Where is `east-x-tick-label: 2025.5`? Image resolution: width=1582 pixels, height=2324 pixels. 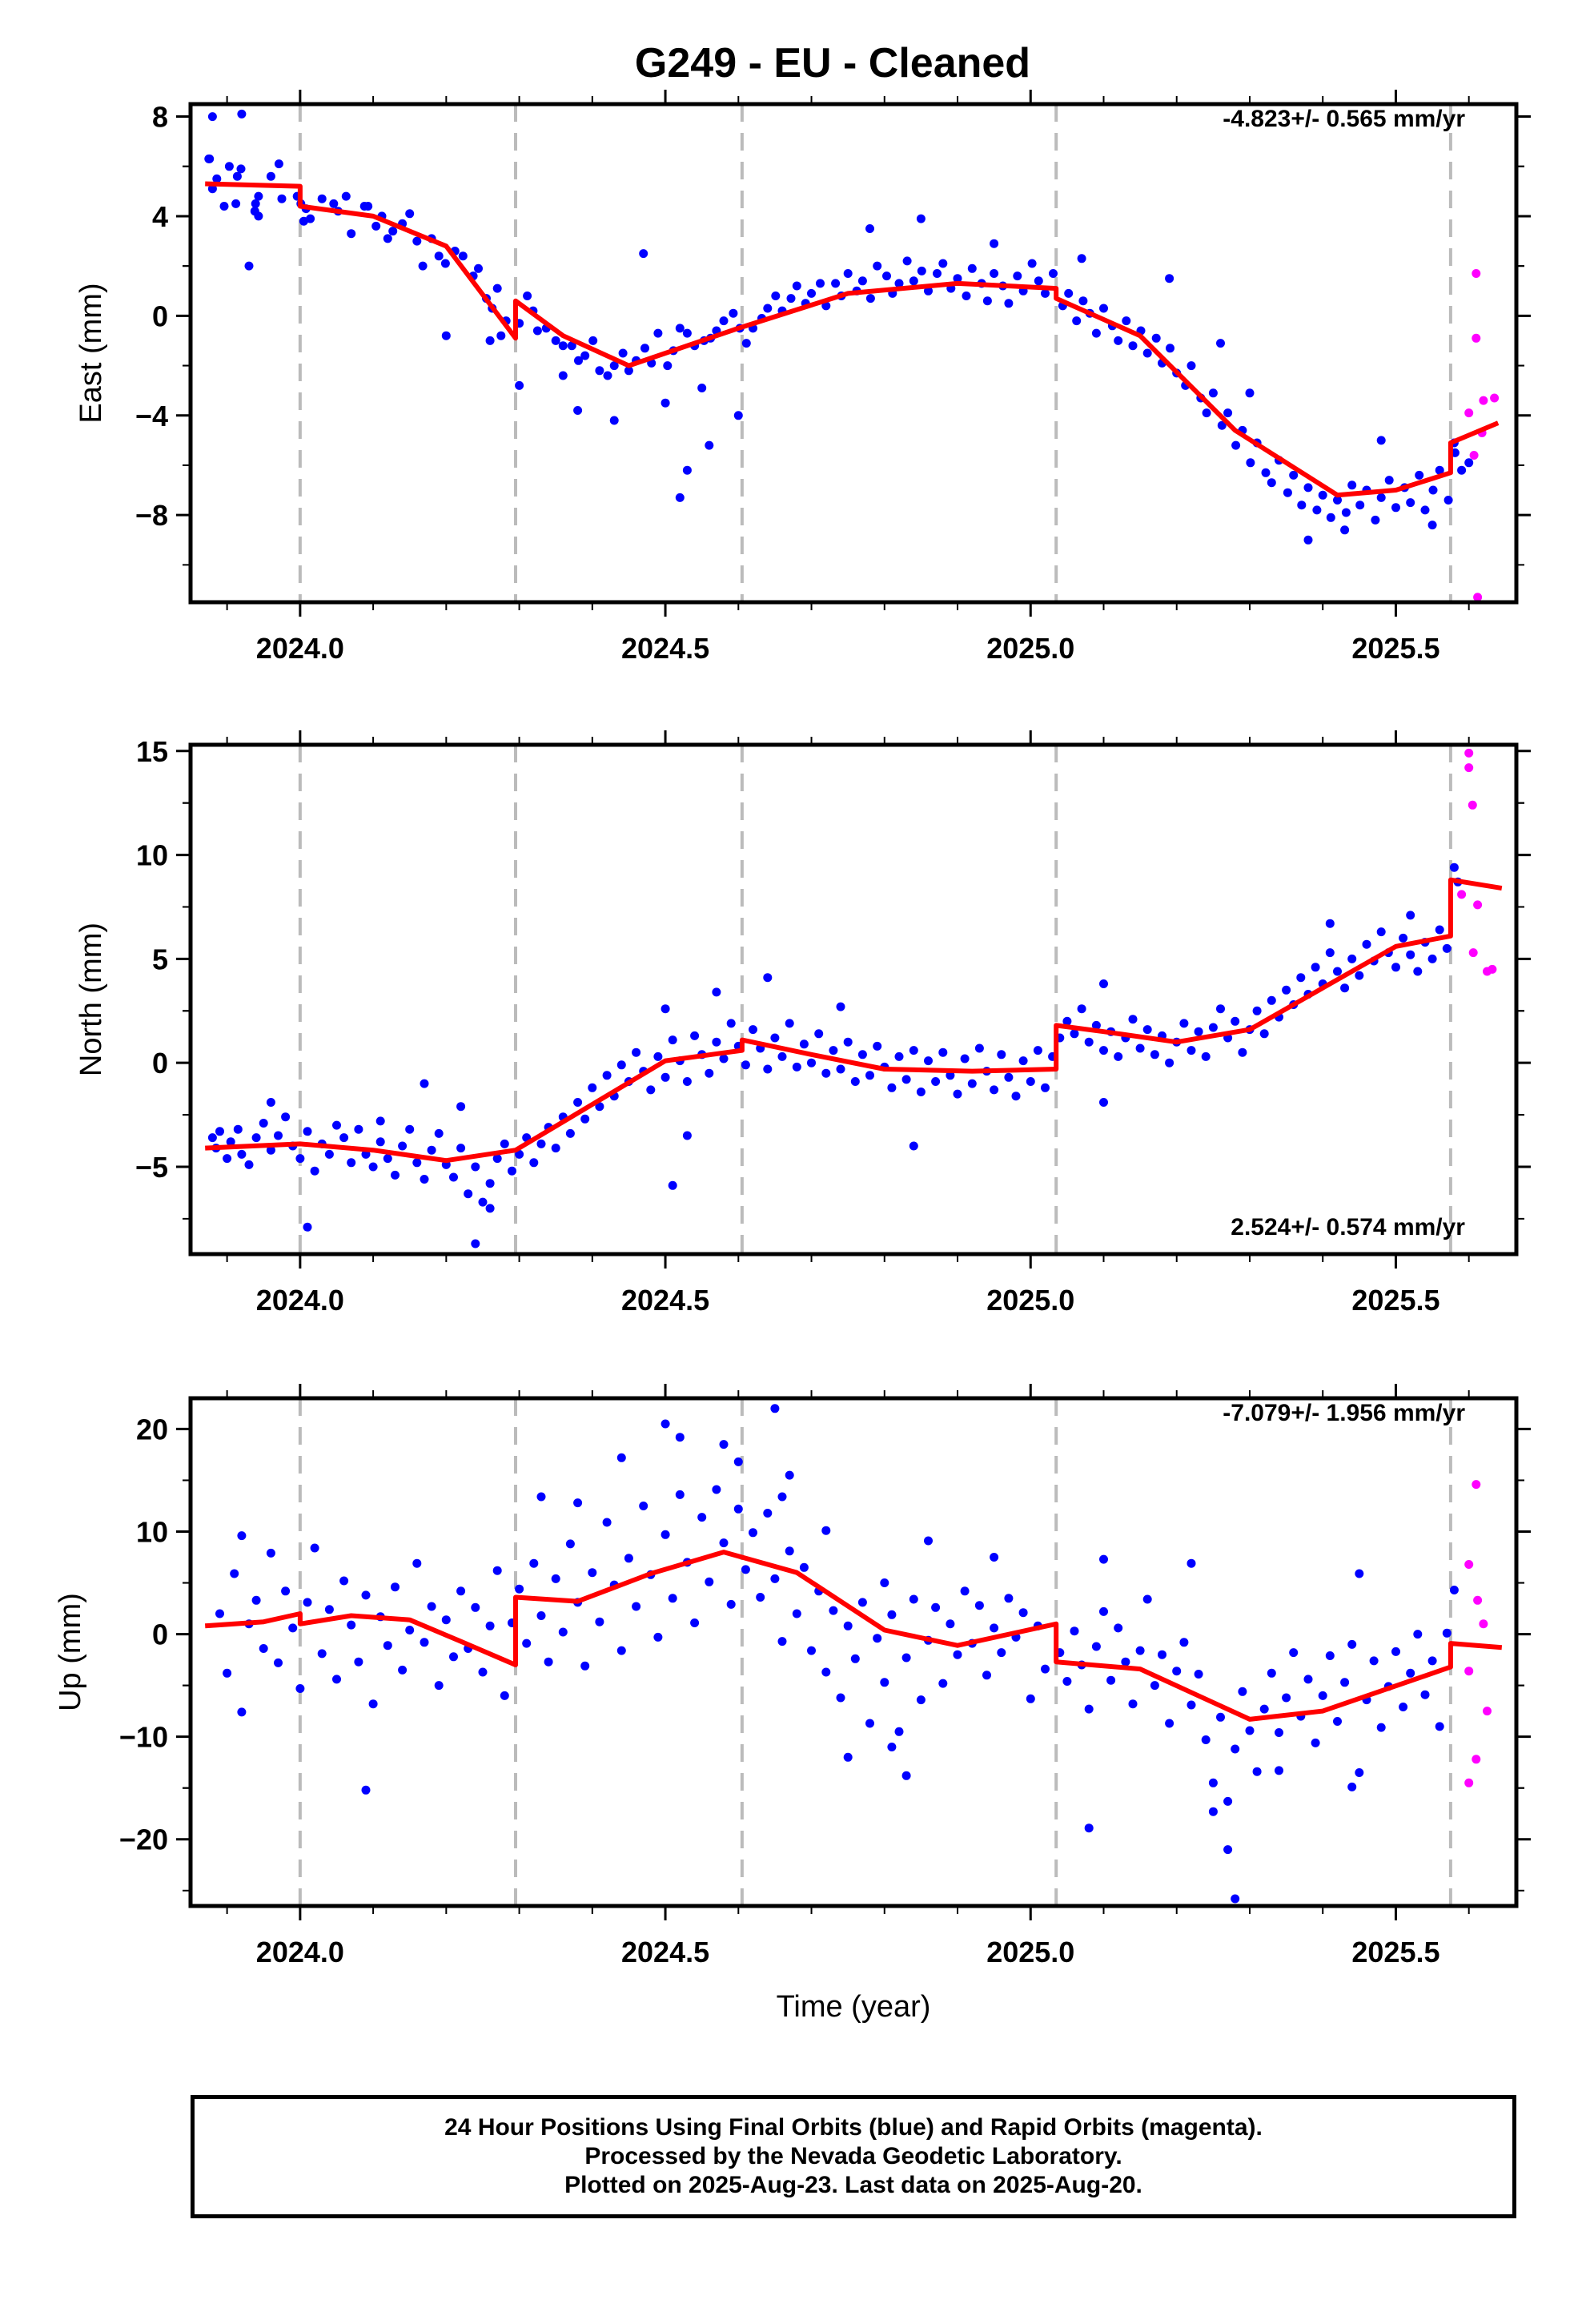
east-x-tick-label: 2025.5 is located at coordinates (1395, 648).